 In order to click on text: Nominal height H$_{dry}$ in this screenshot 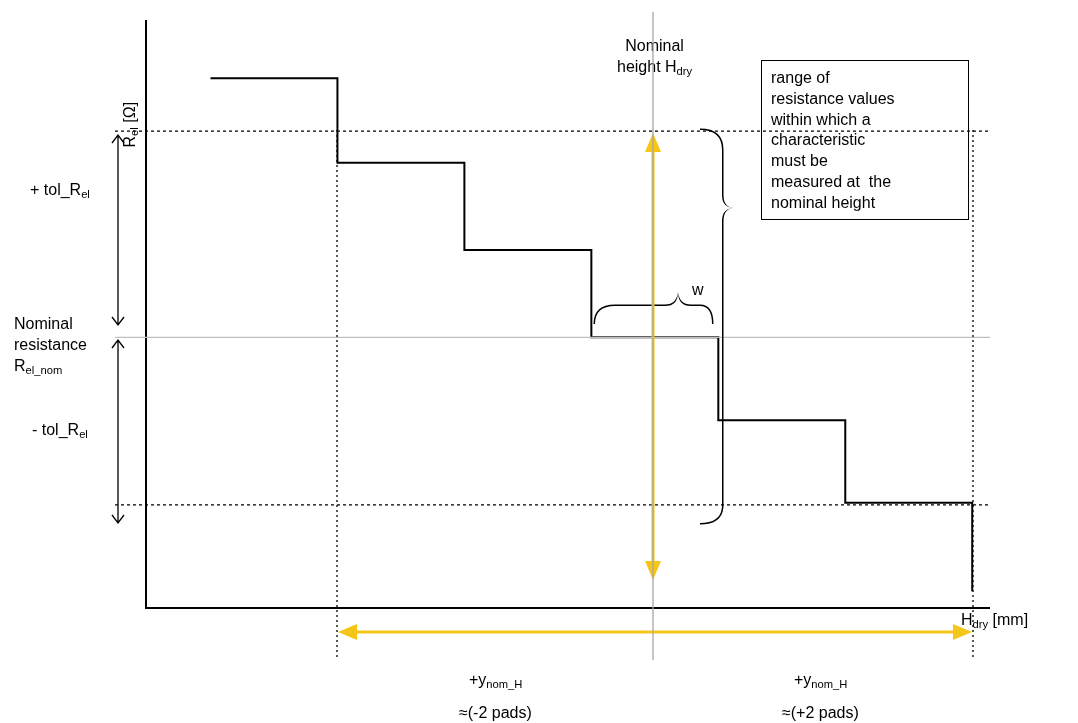, I will do `click(655, 57)`.